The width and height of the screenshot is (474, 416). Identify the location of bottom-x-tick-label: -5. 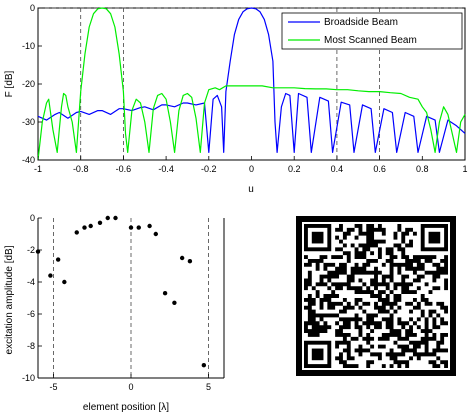
(53, 387).